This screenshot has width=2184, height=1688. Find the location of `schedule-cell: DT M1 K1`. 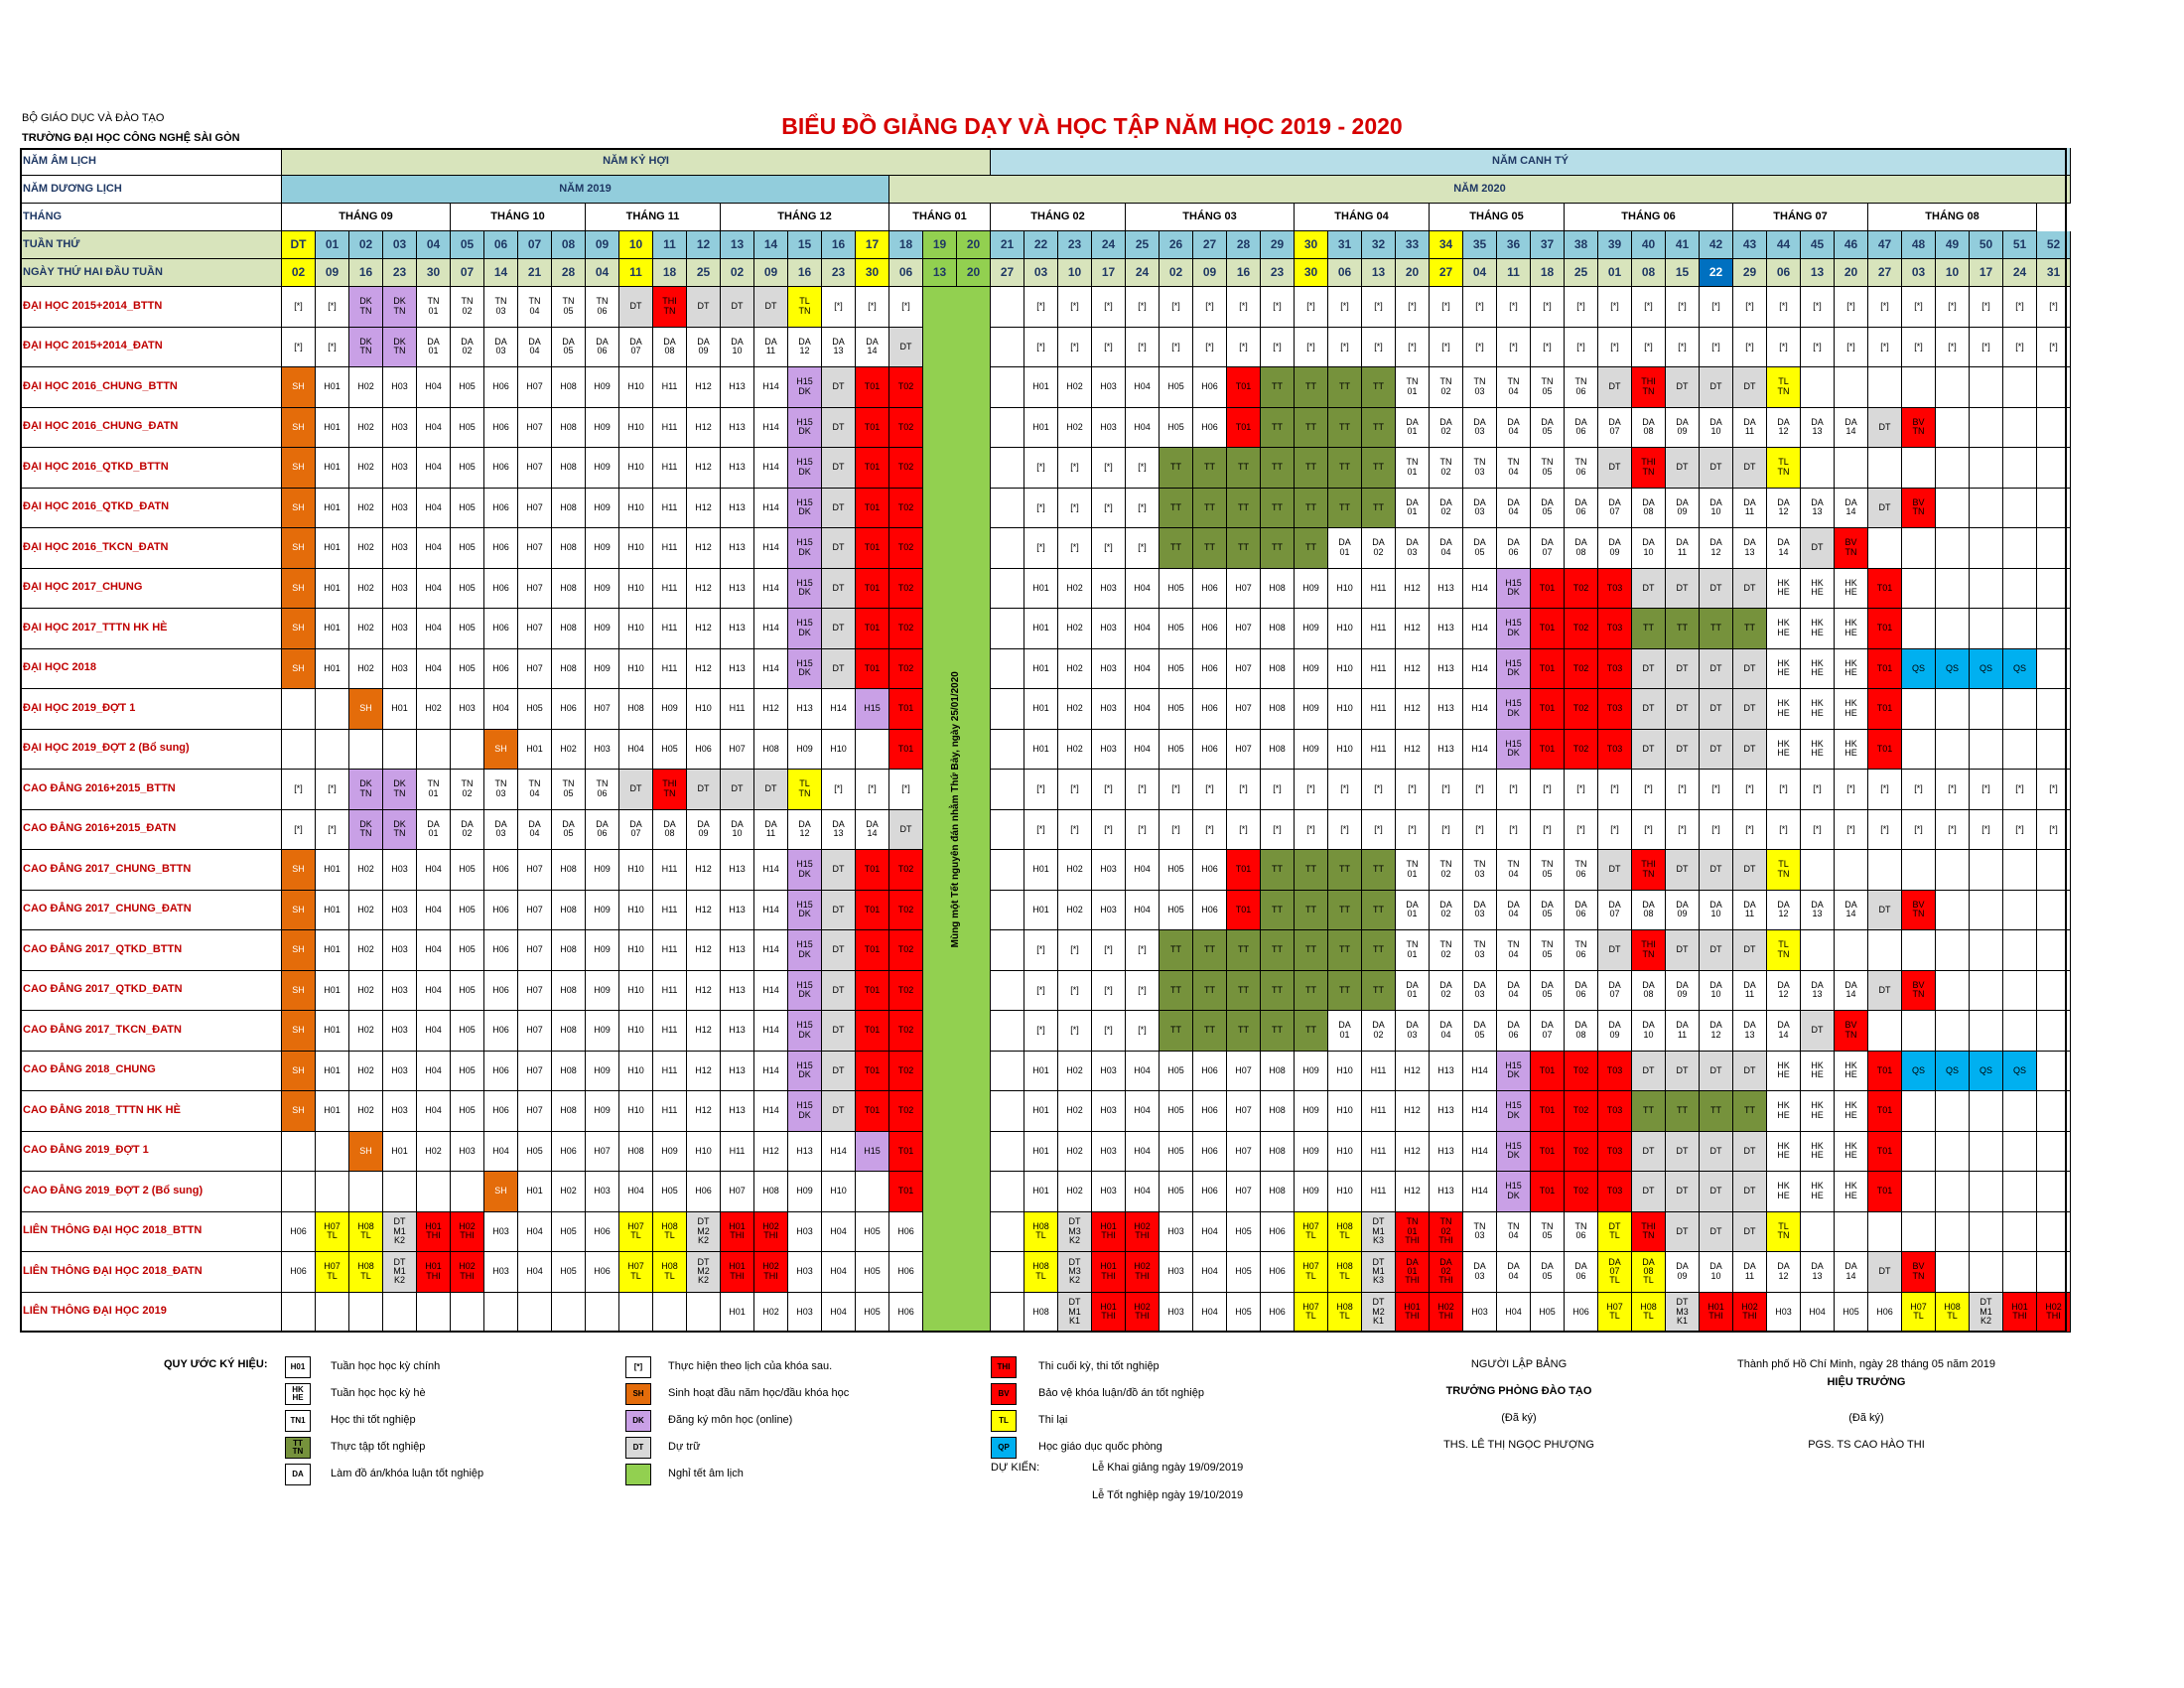

schedule-cell: DT M1 K1 is located at coordinates (1075, 1312).